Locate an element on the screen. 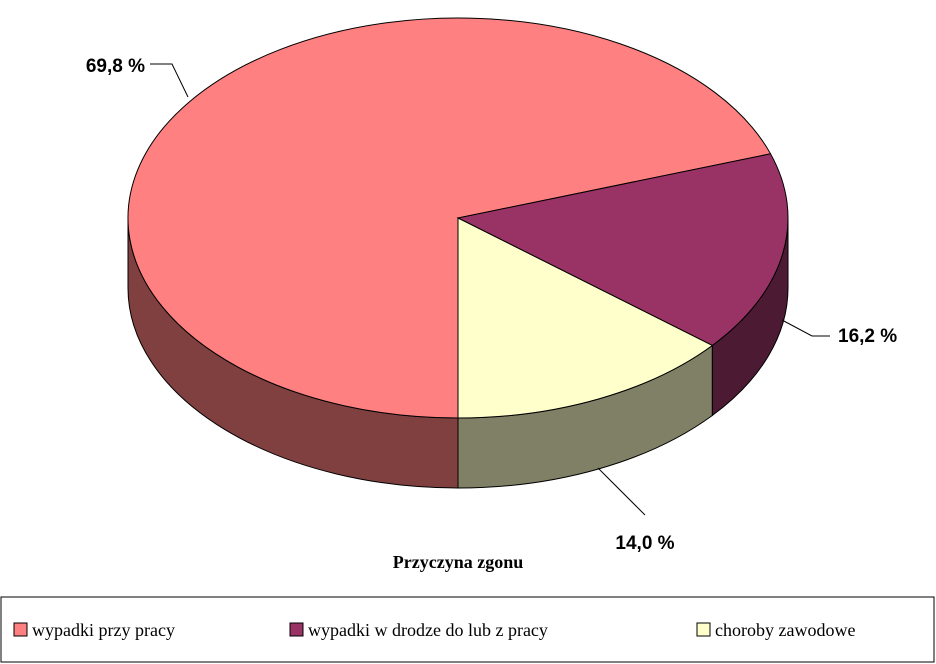 The height and width of the screenshot is (664, 936). data-label: 16,2 % is located at coordinates (867, 336).